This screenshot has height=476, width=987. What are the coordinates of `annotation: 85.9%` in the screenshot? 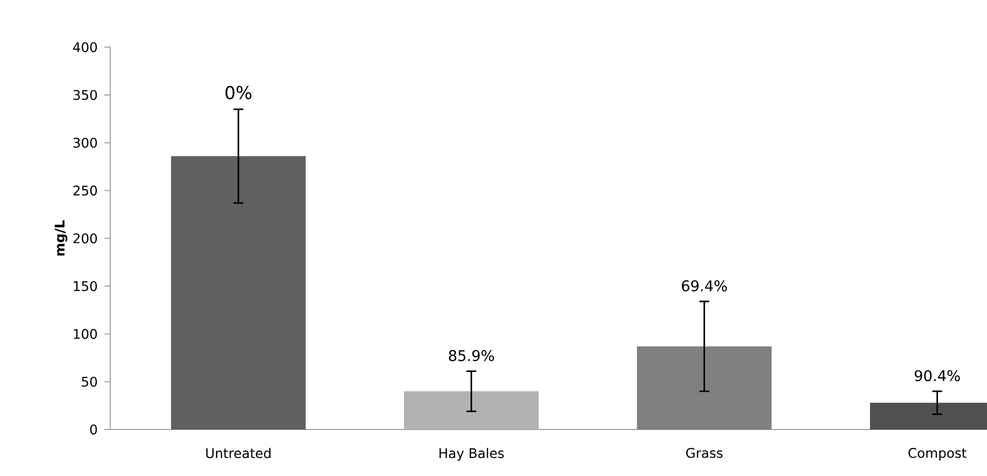 It's located at (471, 356).